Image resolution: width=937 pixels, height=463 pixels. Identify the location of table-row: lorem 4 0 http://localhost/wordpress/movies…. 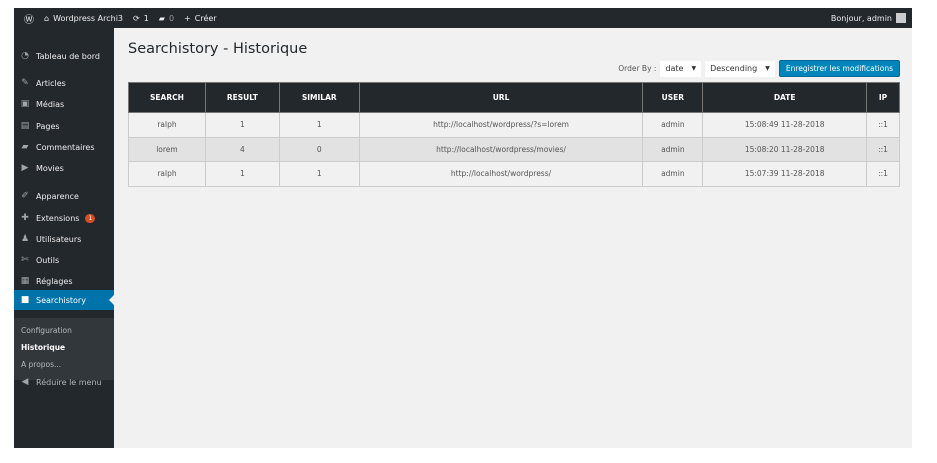
(514, 149).